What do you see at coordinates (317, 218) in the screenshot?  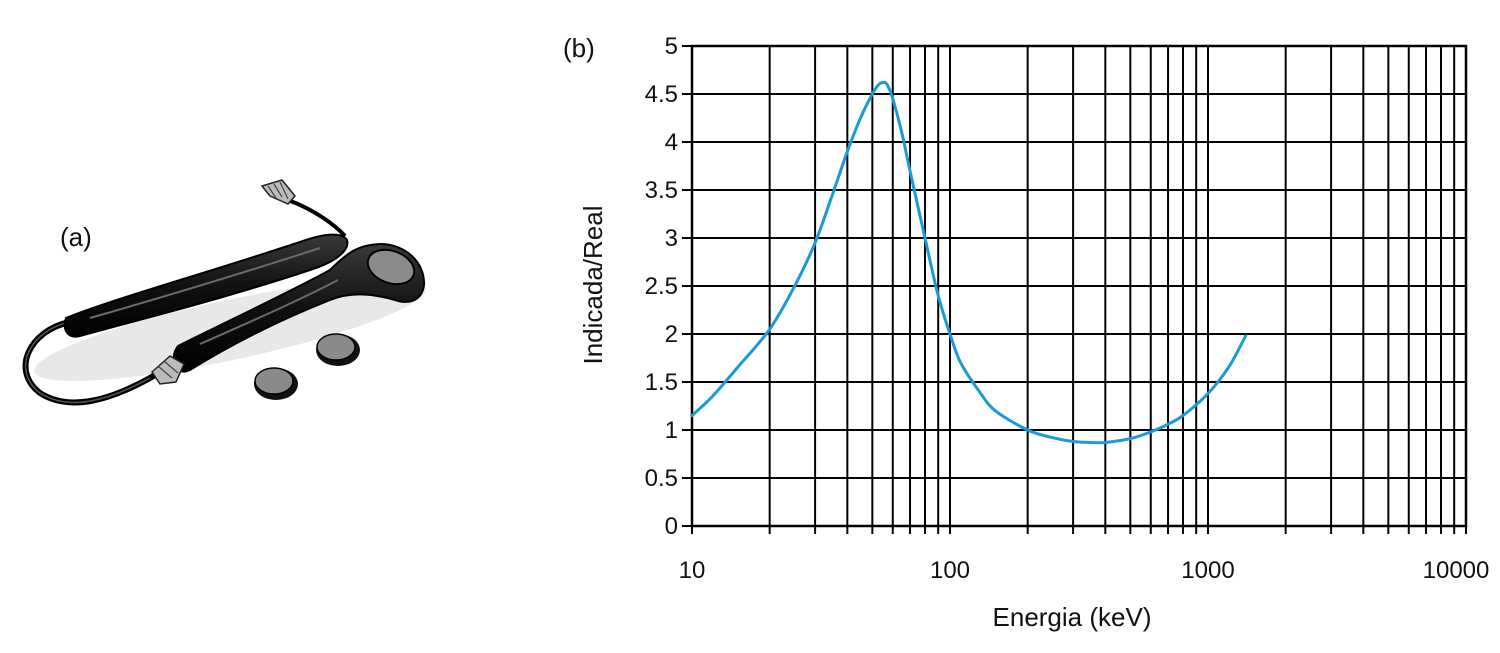 I see `cable` at bounding box center [317, 218].